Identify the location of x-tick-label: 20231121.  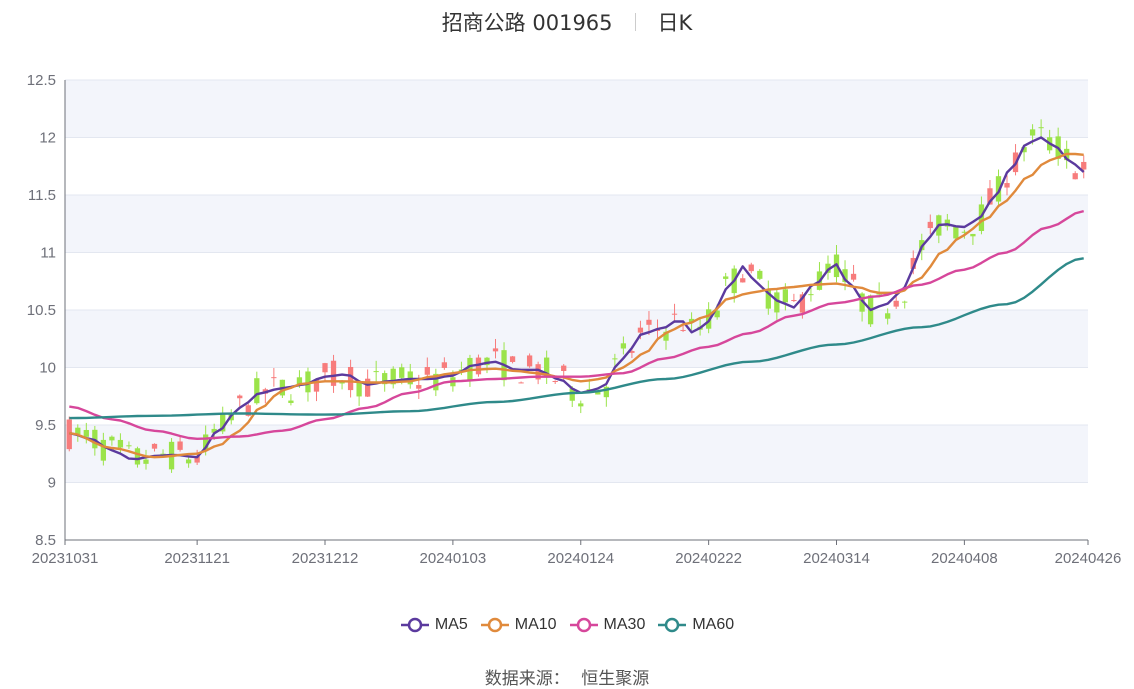
(197, 558).